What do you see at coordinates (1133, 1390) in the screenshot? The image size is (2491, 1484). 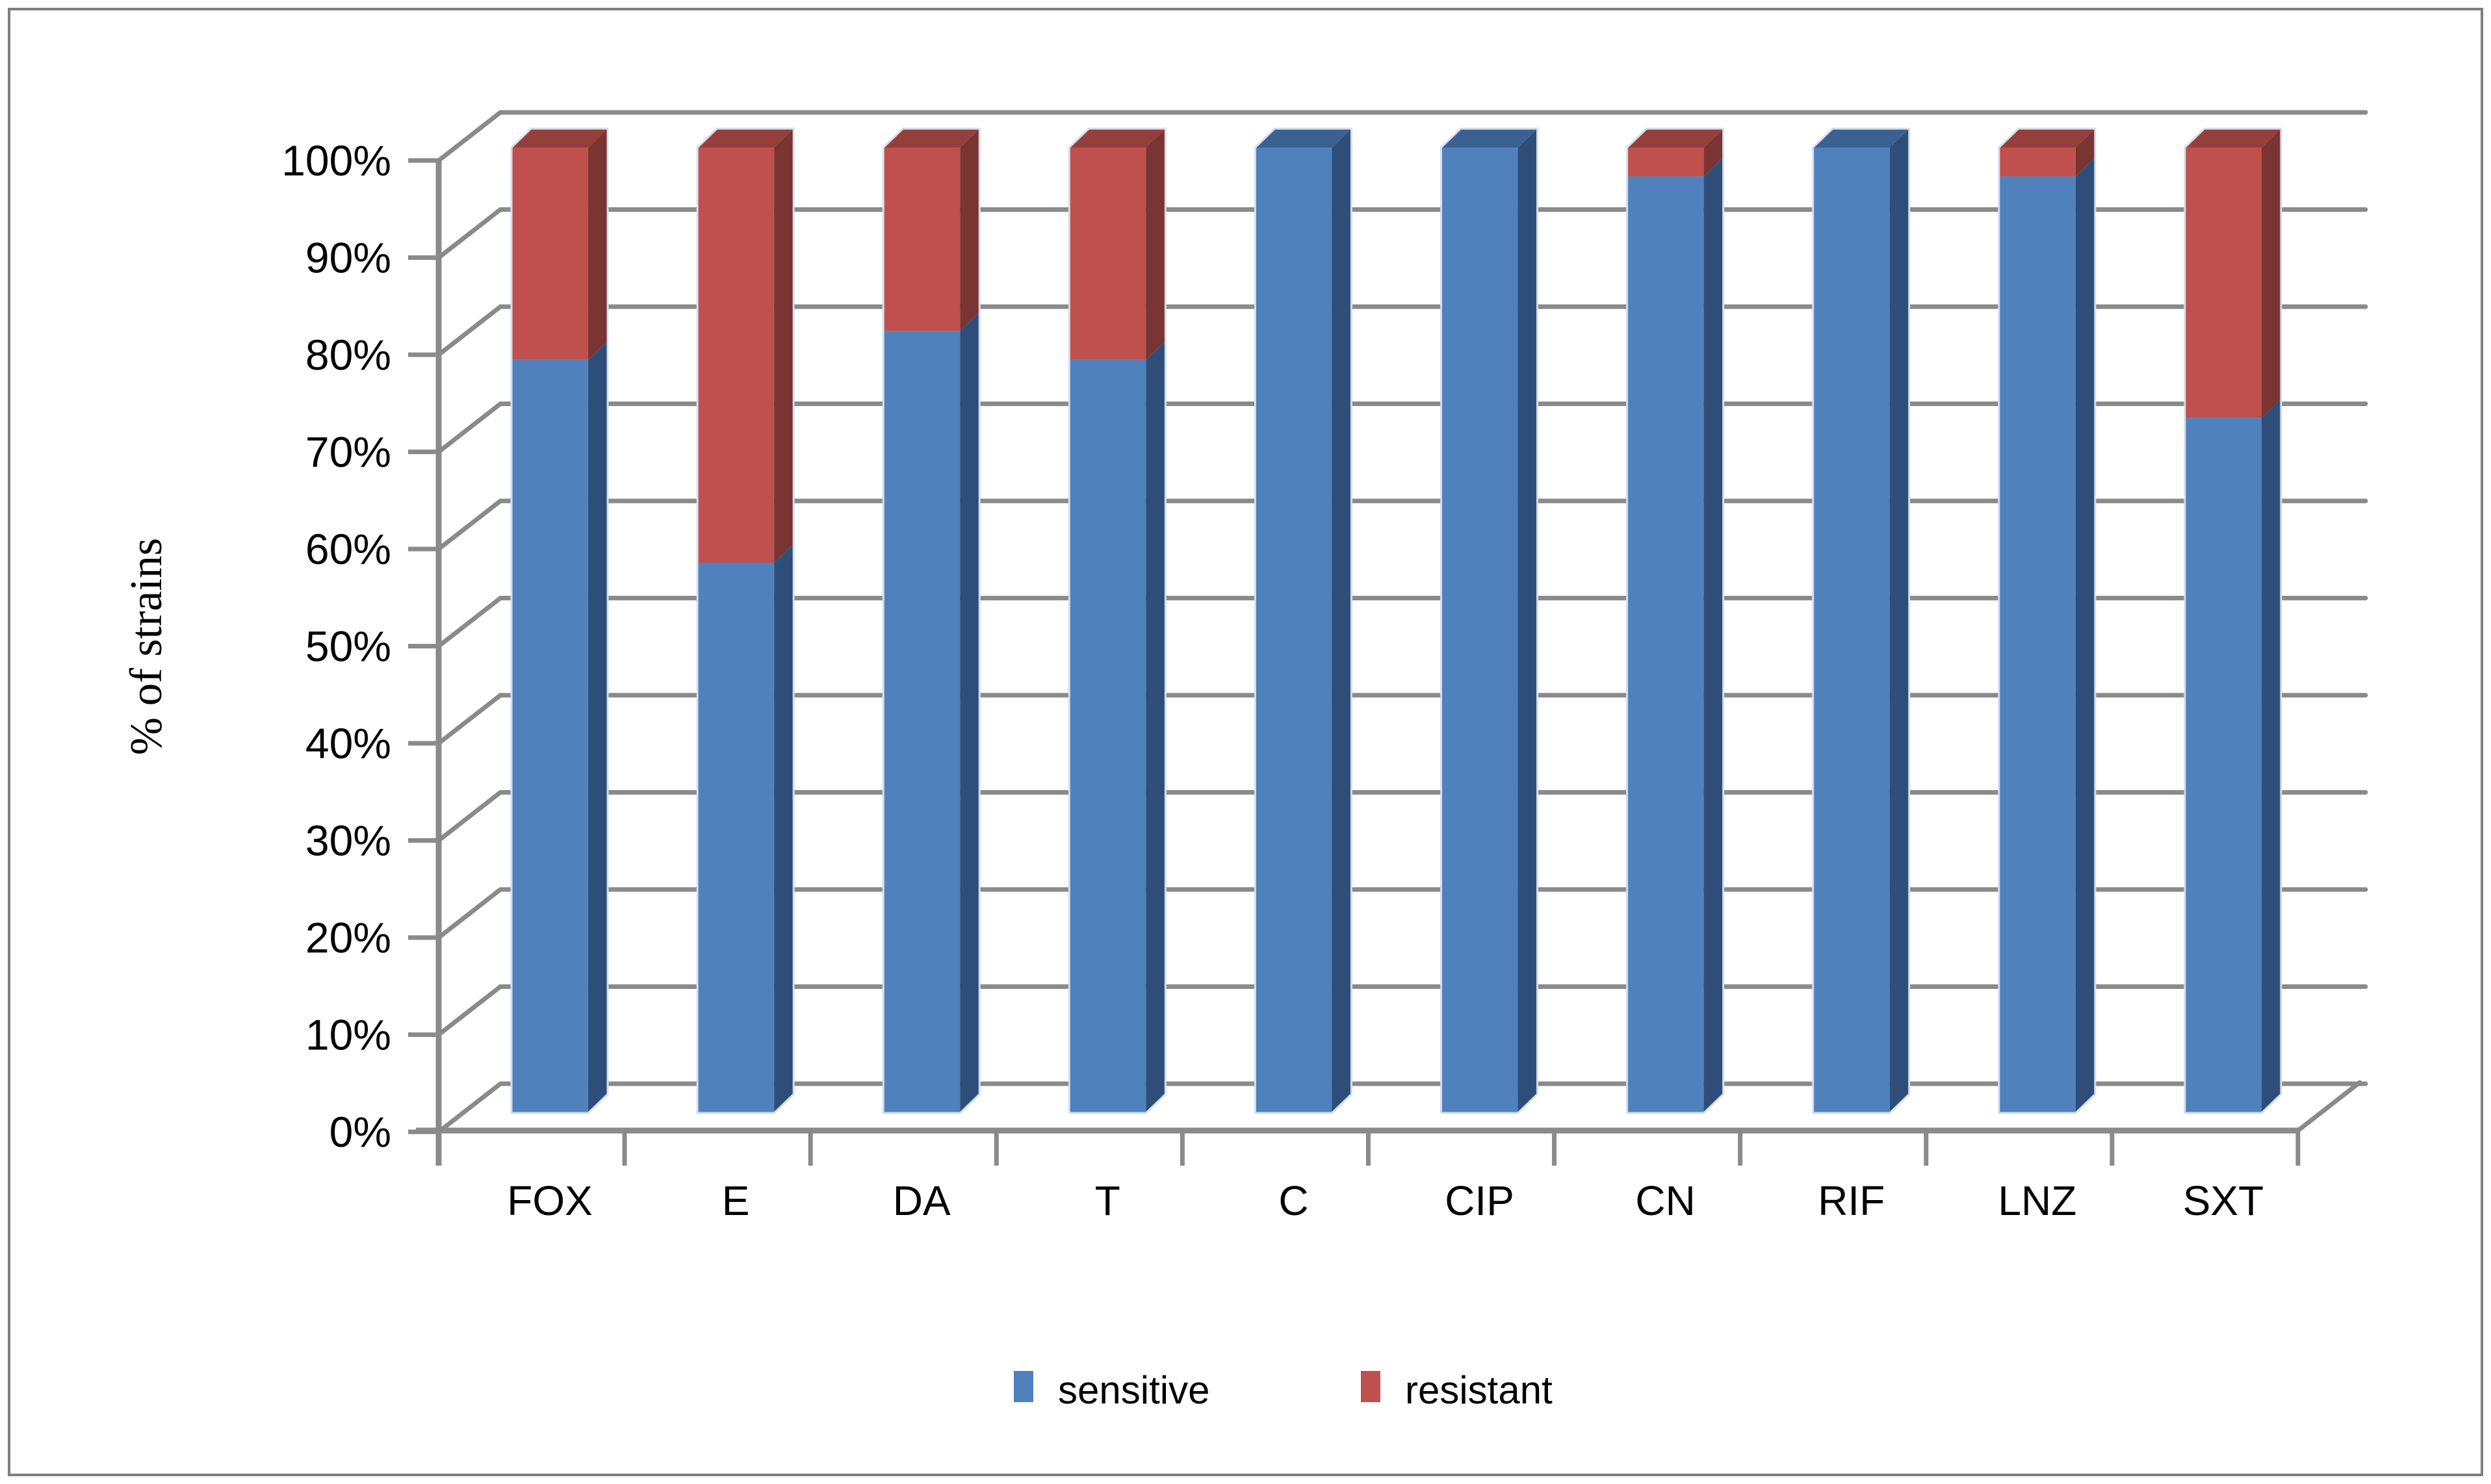 I see `legend-label-sensitive: sensitive` at bounding box center [1133, 1390].